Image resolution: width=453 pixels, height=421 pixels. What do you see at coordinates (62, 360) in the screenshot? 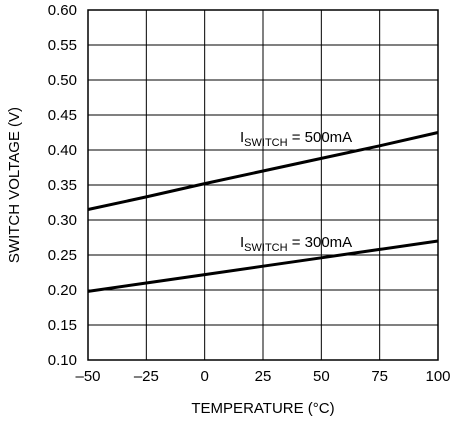
I see `y-tick-label: 0.10` at bounding box center [62, 360].